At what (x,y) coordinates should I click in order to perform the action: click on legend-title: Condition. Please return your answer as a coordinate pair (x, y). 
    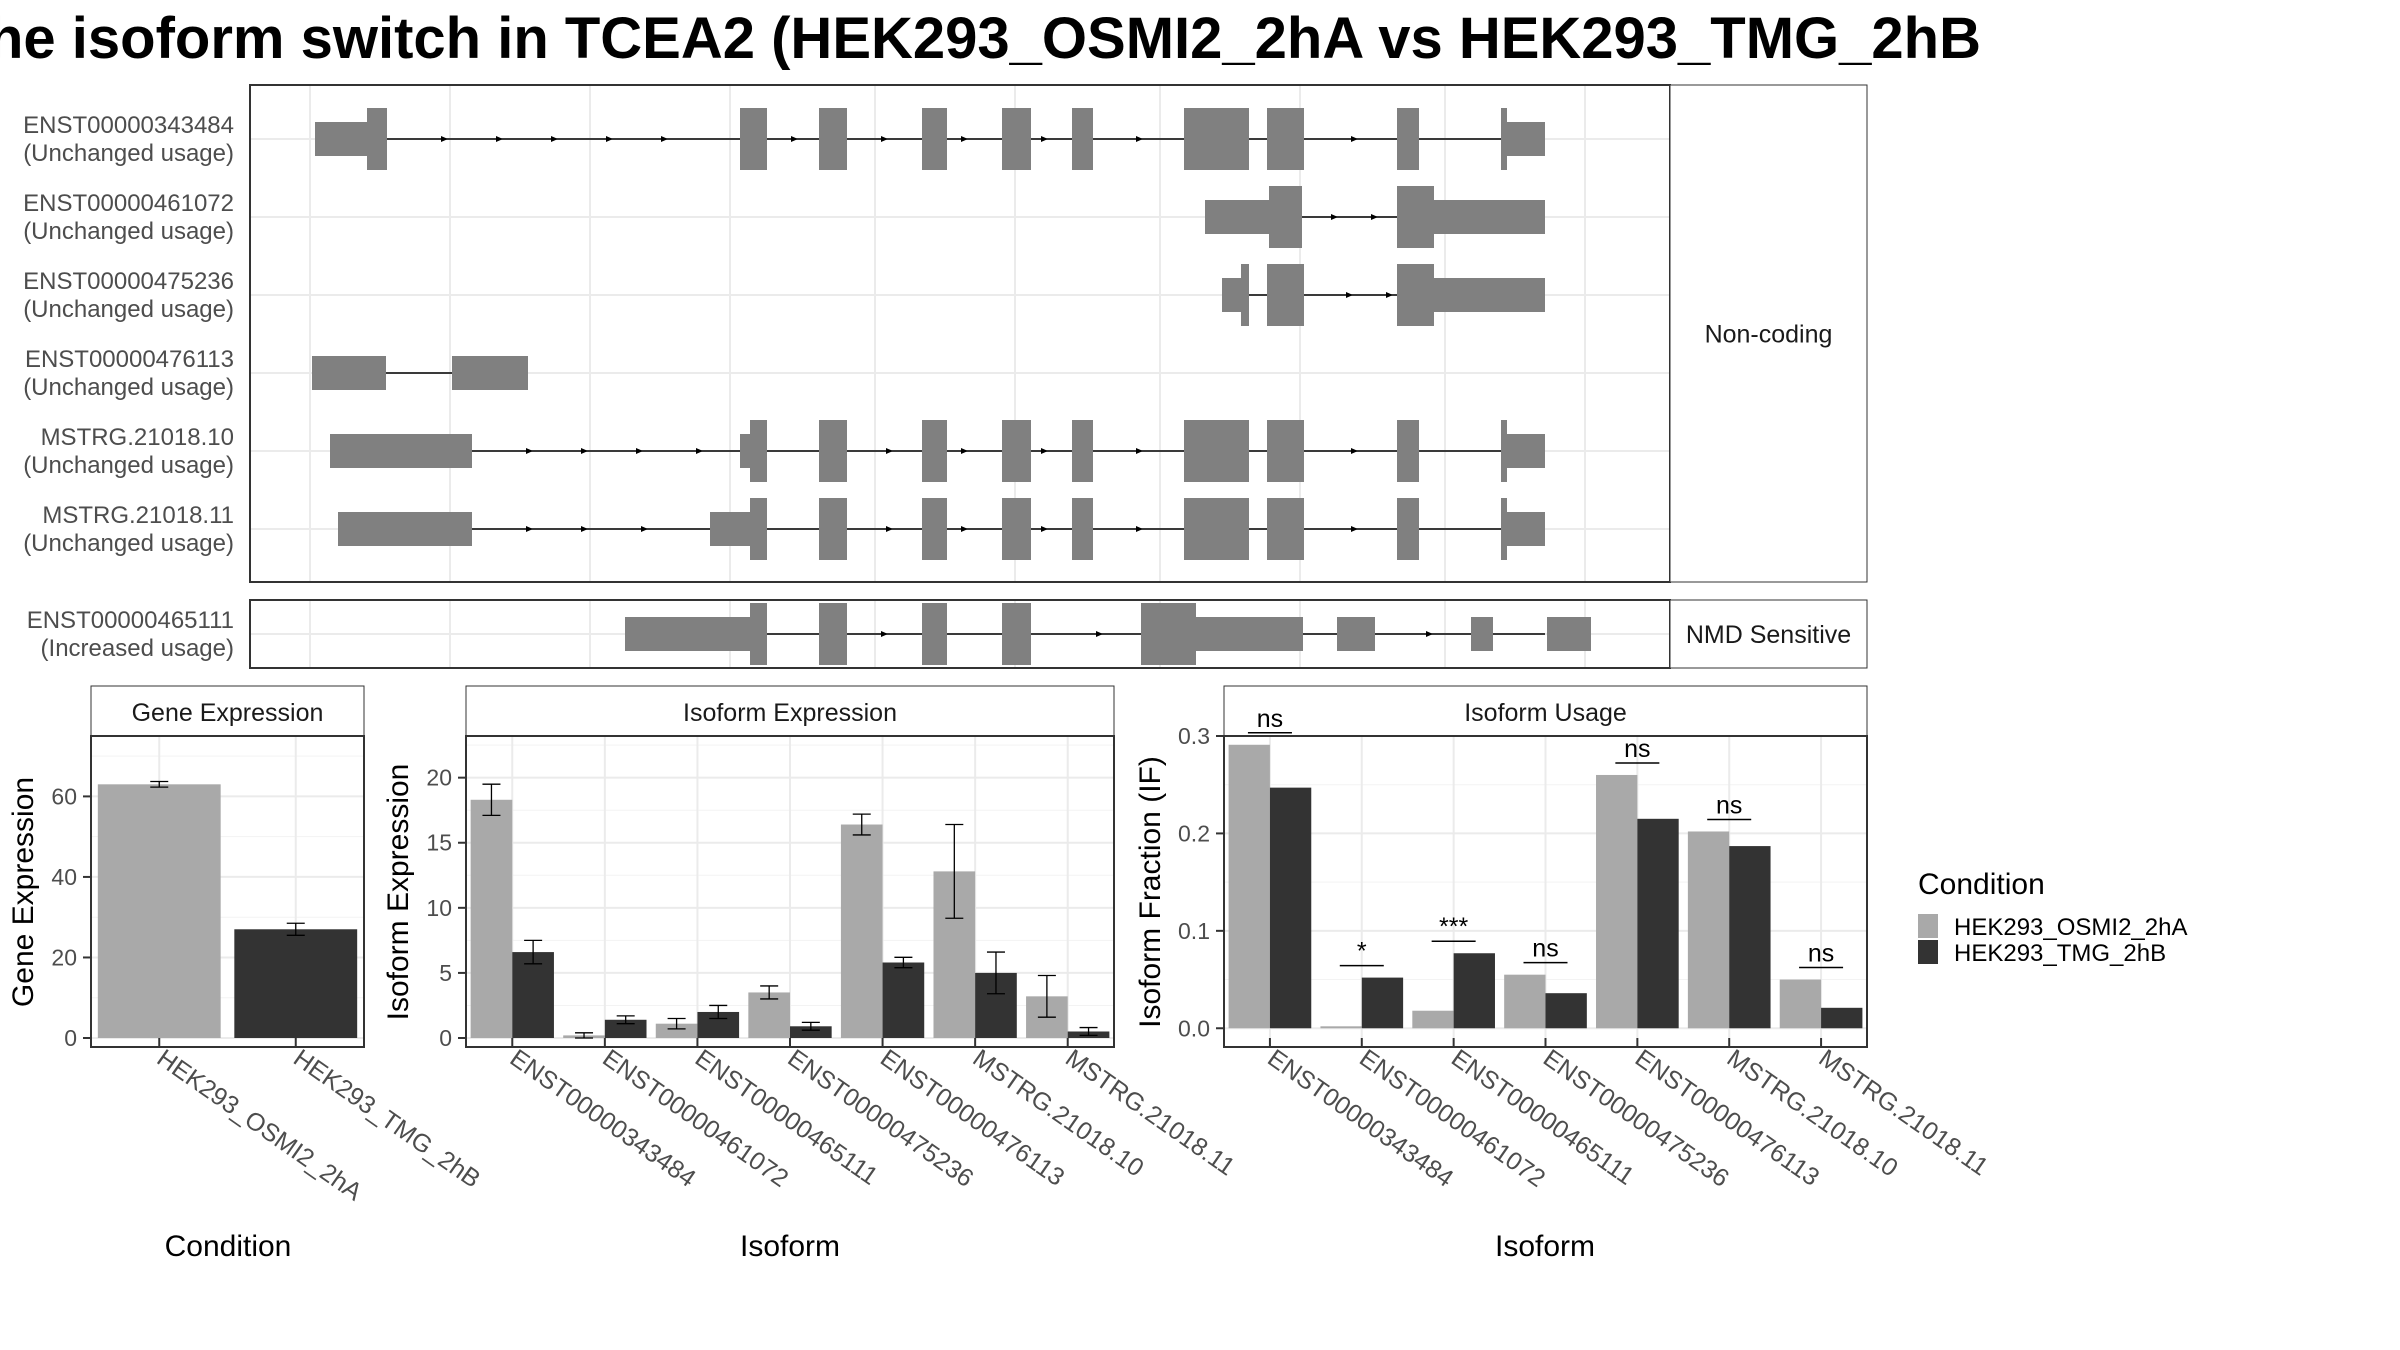
    Looking at the image, I should click on (1981, 884).